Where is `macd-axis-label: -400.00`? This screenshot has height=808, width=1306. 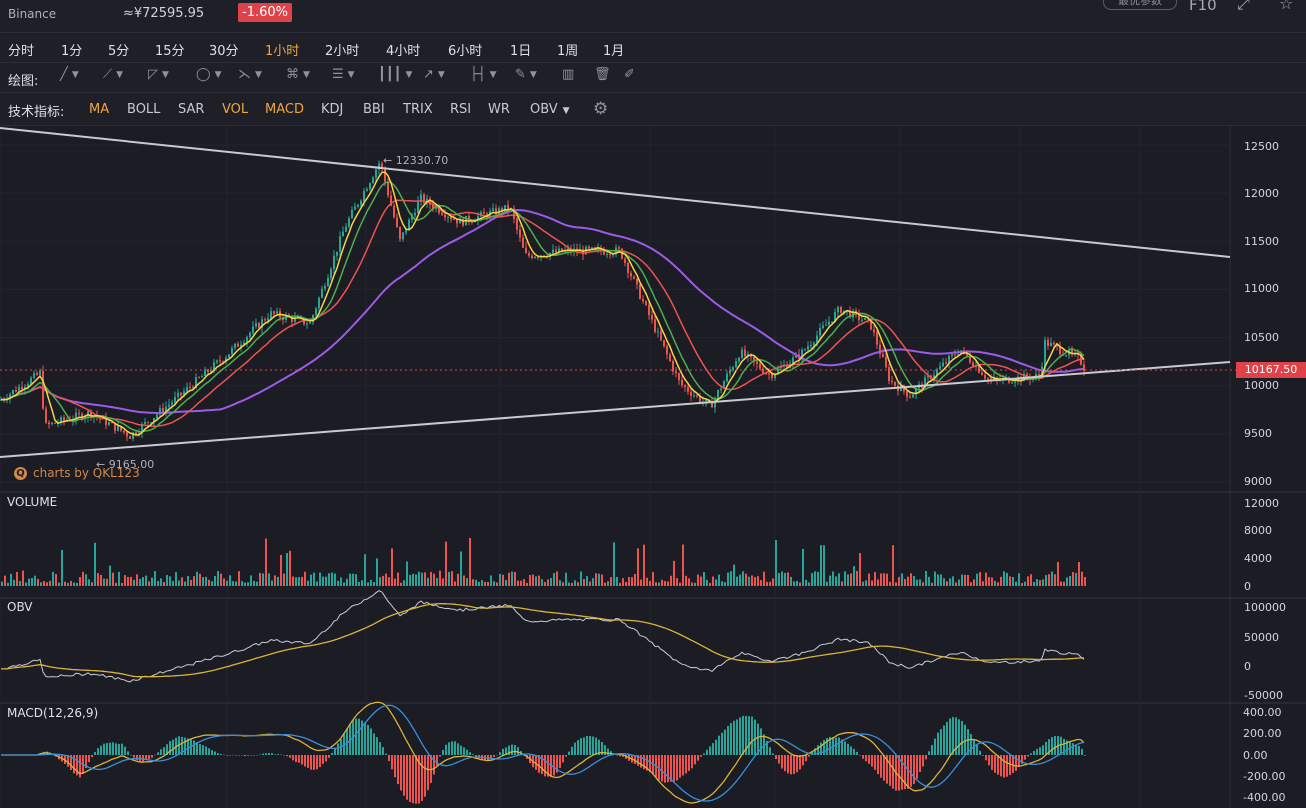
macd-axis-label: -400.00 is located at coordinates (1264, 797).